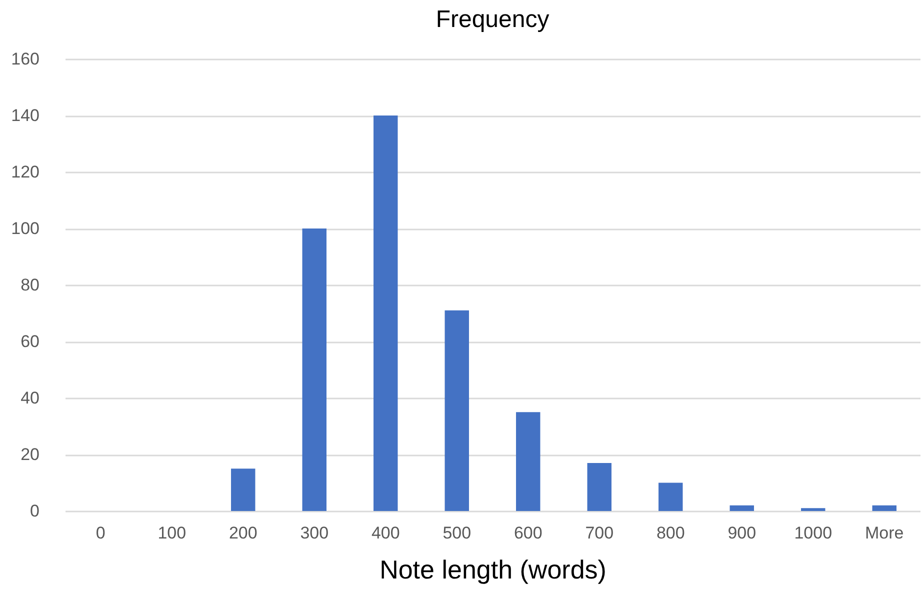  I want to click on y-tick-label: 40, so click(30, 398).